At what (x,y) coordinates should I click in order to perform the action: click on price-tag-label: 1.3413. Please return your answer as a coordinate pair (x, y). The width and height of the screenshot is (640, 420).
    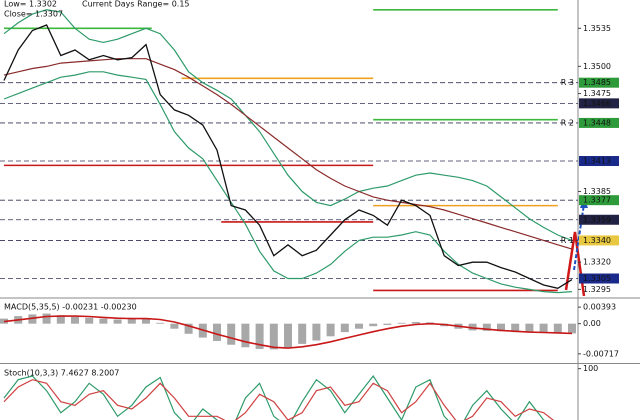
    Looking at the image, I should click on (597, 161).